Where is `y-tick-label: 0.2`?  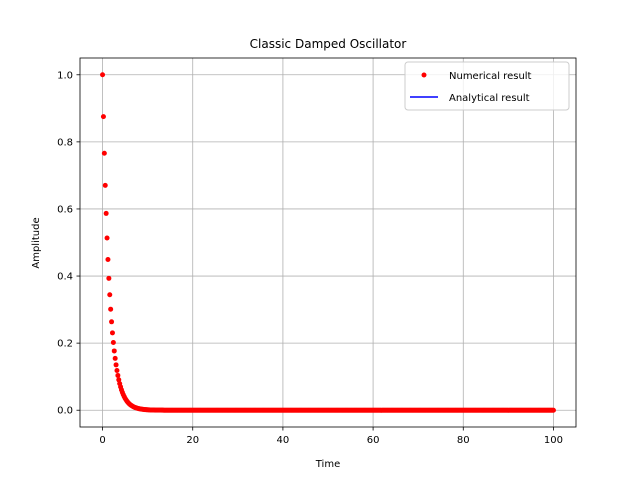 y-tick-label: 0.2 is located at coordinates (65, 344).